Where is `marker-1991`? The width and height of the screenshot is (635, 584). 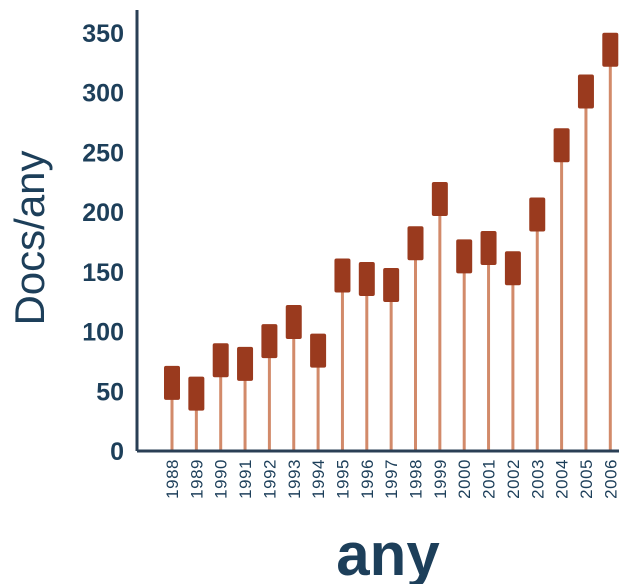
marker-1991 is located at coordinates (245, 363).